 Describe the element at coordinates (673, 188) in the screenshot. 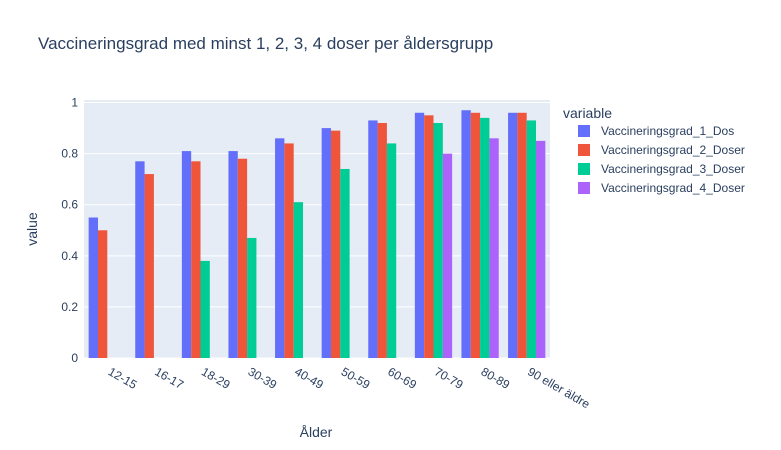

I see `legend-label: Vaccineringsgrad_4_Doser` at that location.